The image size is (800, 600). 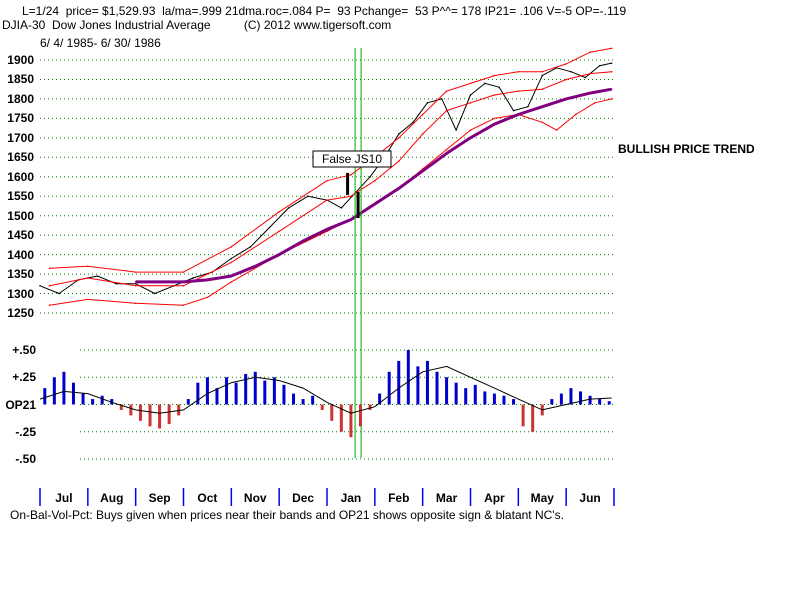 What do you see at coordinates (358, 205) in the screenshot?
I see `signal-price-marker` at bounding box center [358, 205].